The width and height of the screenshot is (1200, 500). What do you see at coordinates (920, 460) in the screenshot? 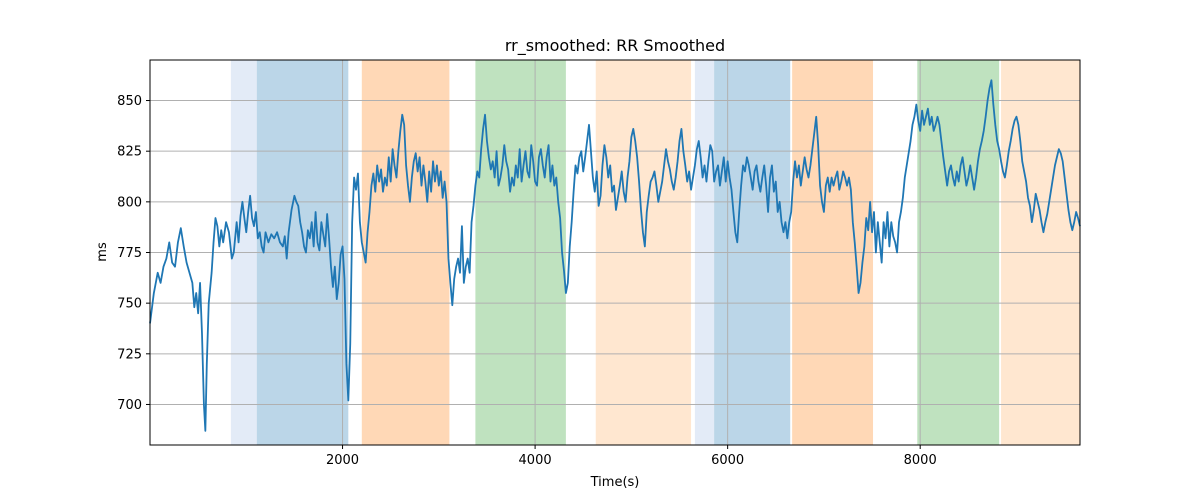
I see `x-tick-label: 8000` at bounding box center [920, 460].